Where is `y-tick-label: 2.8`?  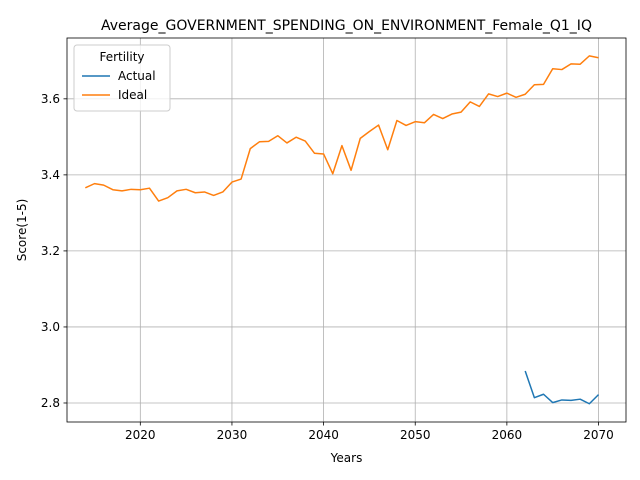 y-tick-label: 2.8 is located at coordinates (50, 403).